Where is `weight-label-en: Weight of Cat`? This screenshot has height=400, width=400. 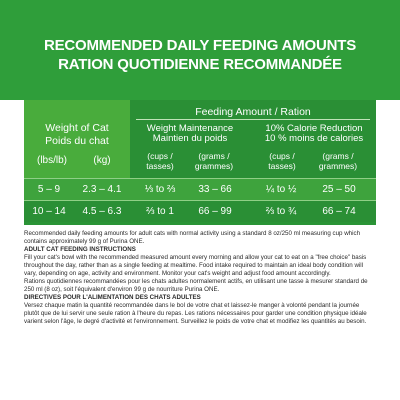 weight-label-en: Weight of Cat is located at coordinates (77, 128).